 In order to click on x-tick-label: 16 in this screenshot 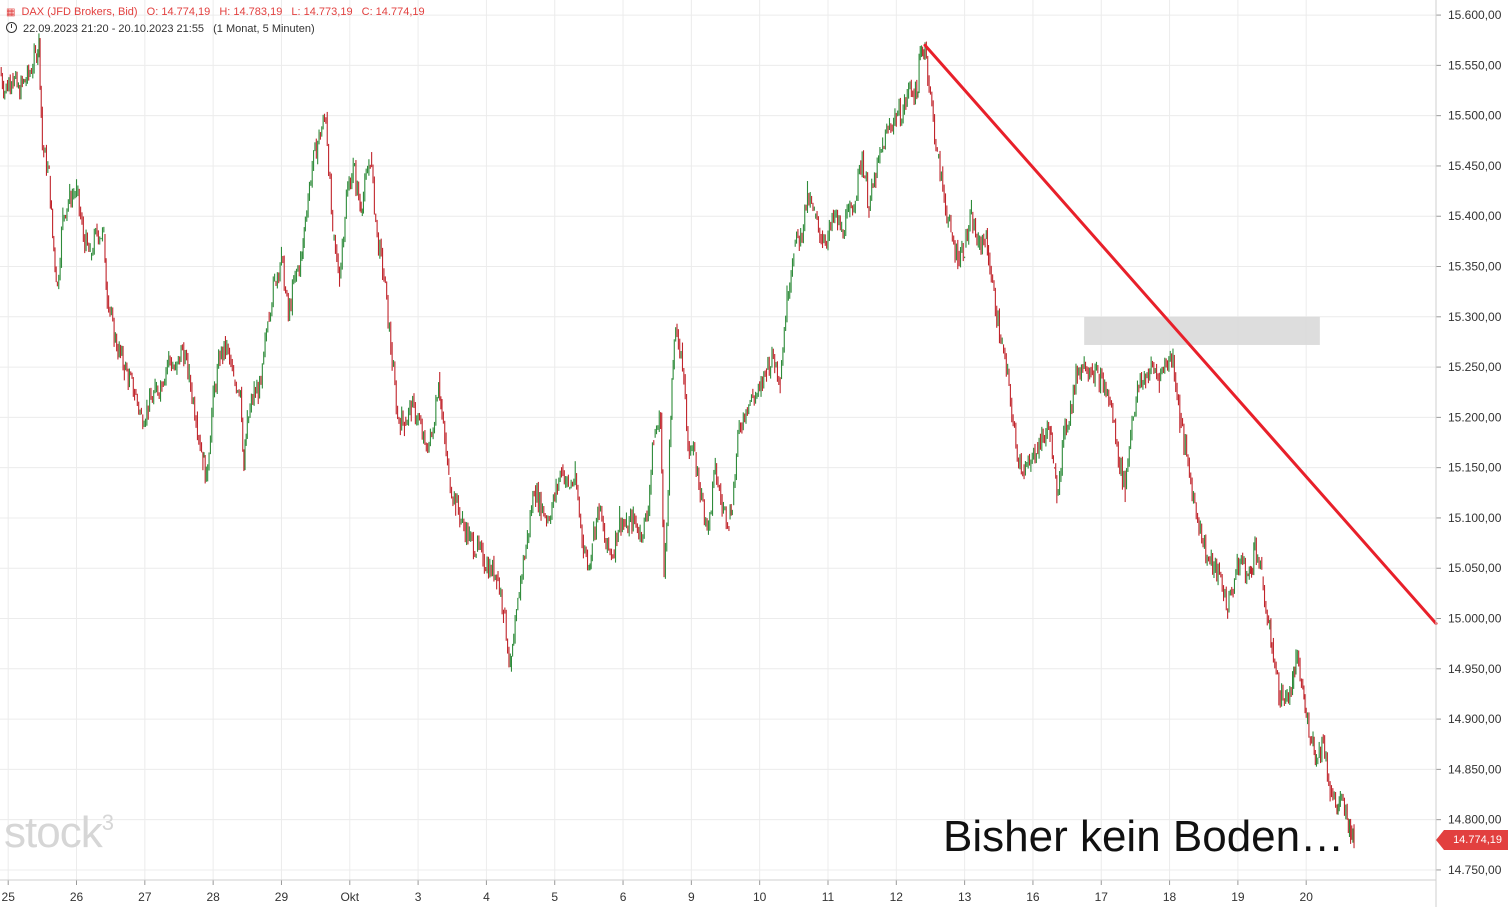, I will do `click(1033, 897)`.